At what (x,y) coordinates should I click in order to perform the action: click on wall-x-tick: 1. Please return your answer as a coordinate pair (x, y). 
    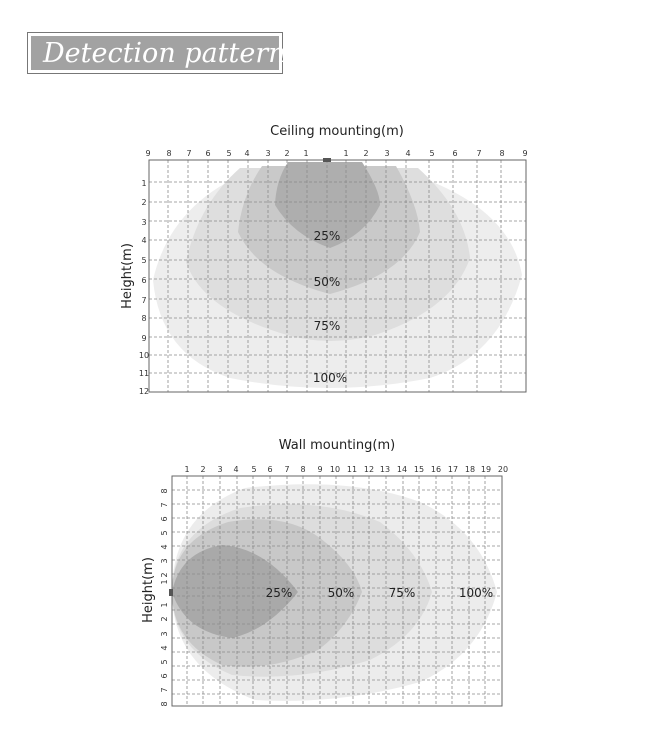
    Looking at the image, I should click on (186, 469).